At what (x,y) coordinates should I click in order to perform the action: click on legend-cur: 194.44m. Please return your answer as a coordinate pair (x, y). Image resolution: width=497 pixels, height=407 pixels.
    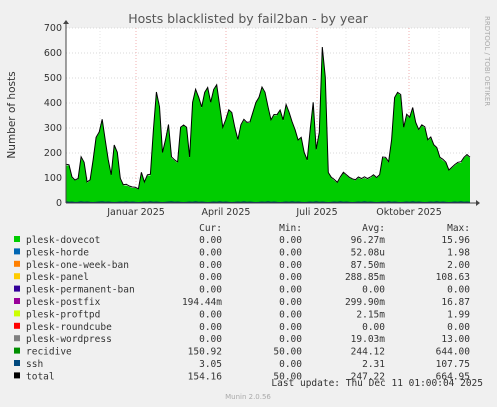
    Looking at the image, I should click on (202, 302).